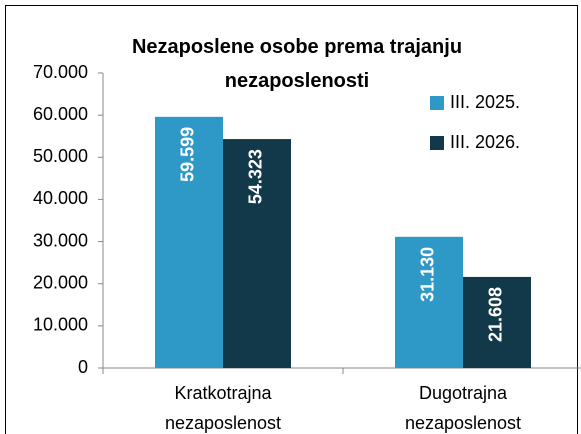  I want to click on y-tick-label: 30.000, so click(60, 240).